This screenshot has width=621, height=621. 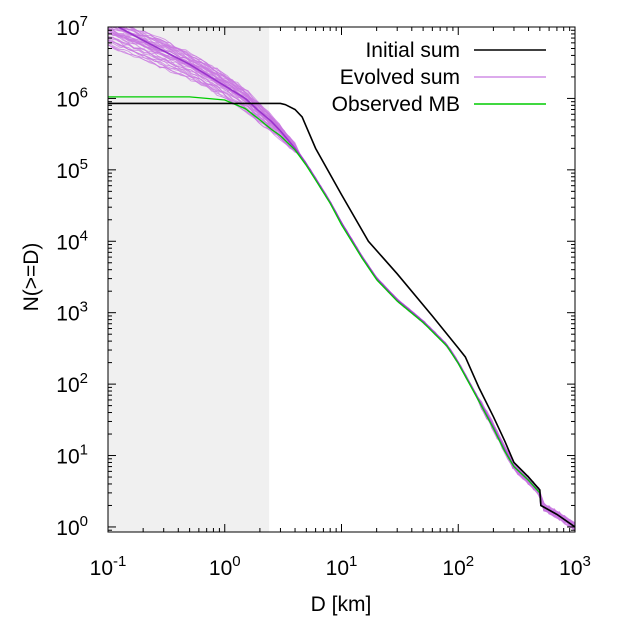 I want to click on x-tick-label: 10², so click(x=458, y=566).